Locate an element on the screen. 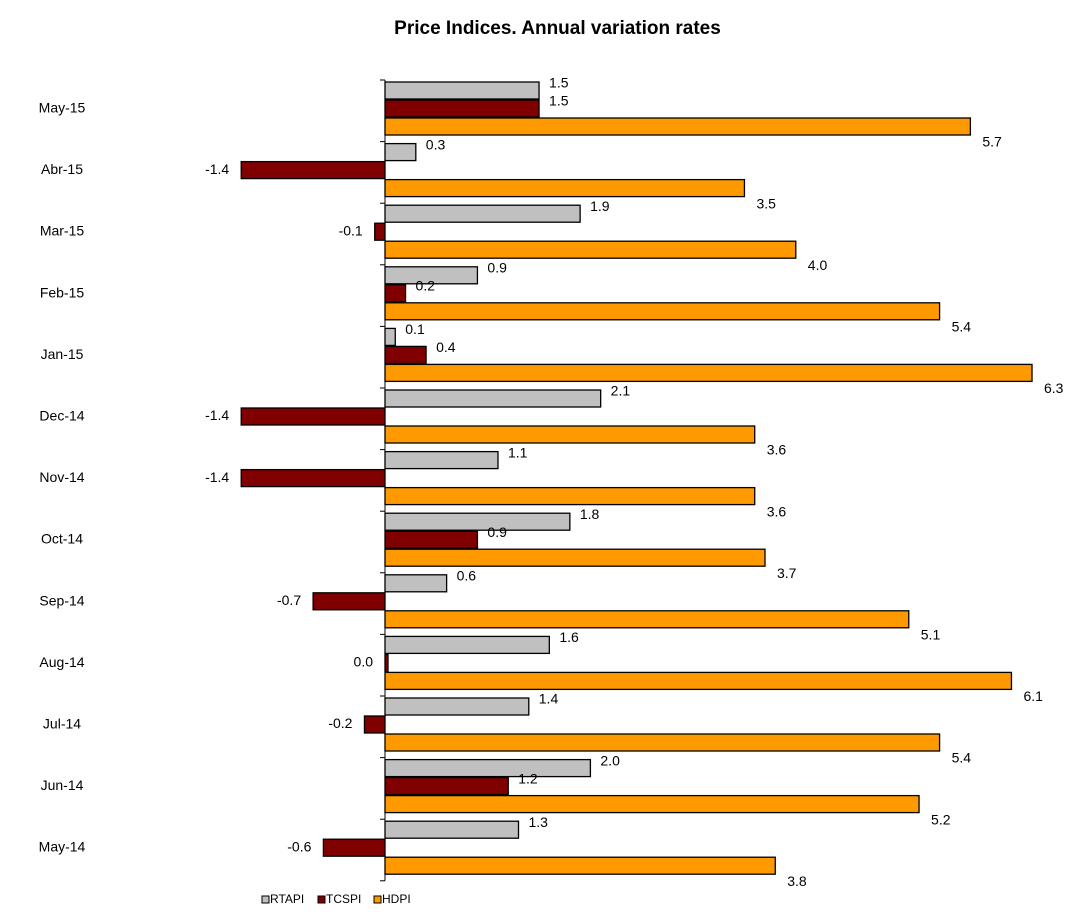 Image resolution: width=1065 pixels, height=912 pixels. category-label: Abr-15 is located at coordinates (62, 169).